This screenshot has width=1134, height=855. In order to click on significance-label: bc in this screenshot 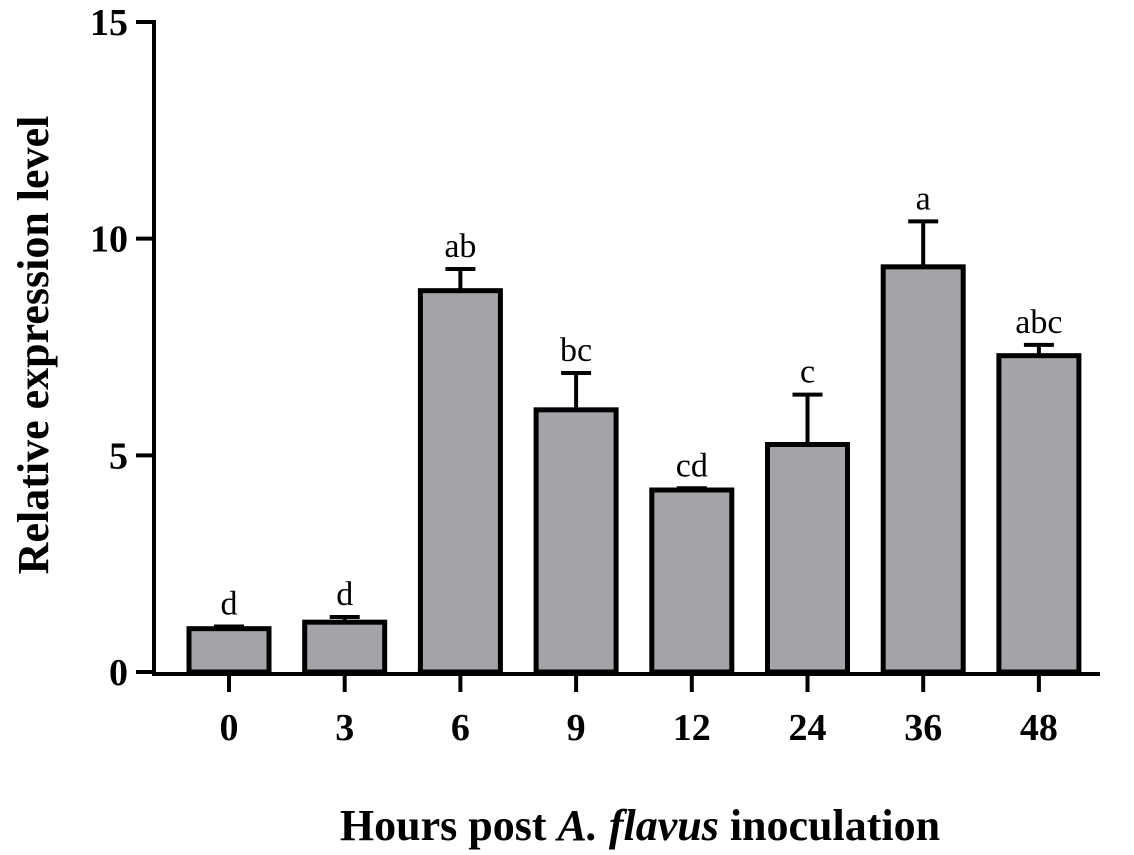, I will do `click(576, 350)`.